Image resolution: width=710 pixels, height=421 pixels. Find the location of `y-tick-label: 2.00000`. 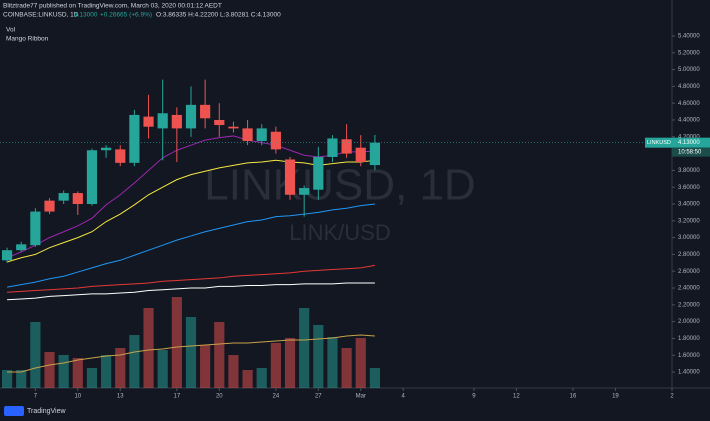

y-tick-label: 2.00000 is located at coordinates (689, 322).